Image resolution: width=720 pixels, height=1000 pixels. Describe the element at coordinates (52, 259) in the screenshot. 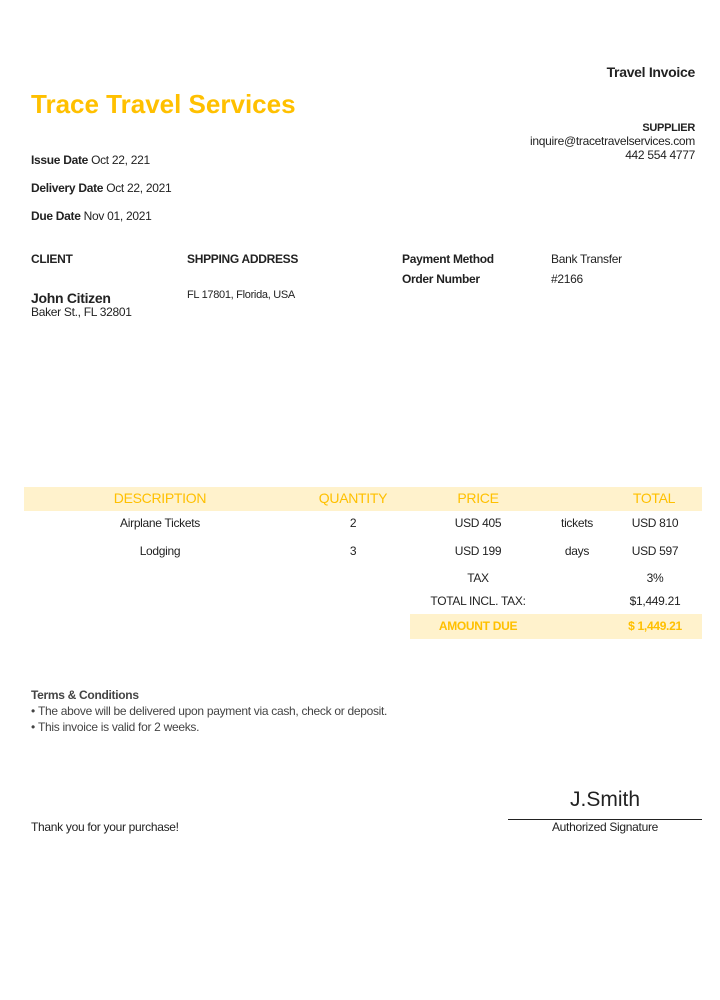

I see `client-label: CLIENT` at that location.